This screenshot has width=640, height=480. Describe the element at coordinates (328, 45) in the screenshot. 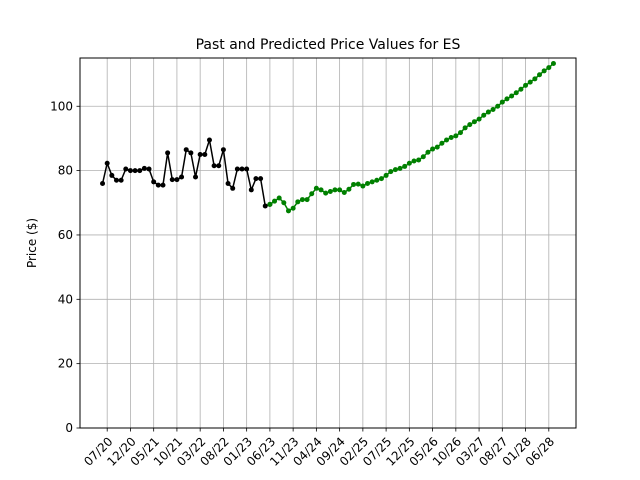

I see `chart-title: Past and Predicted Price Values for ES` at that location.